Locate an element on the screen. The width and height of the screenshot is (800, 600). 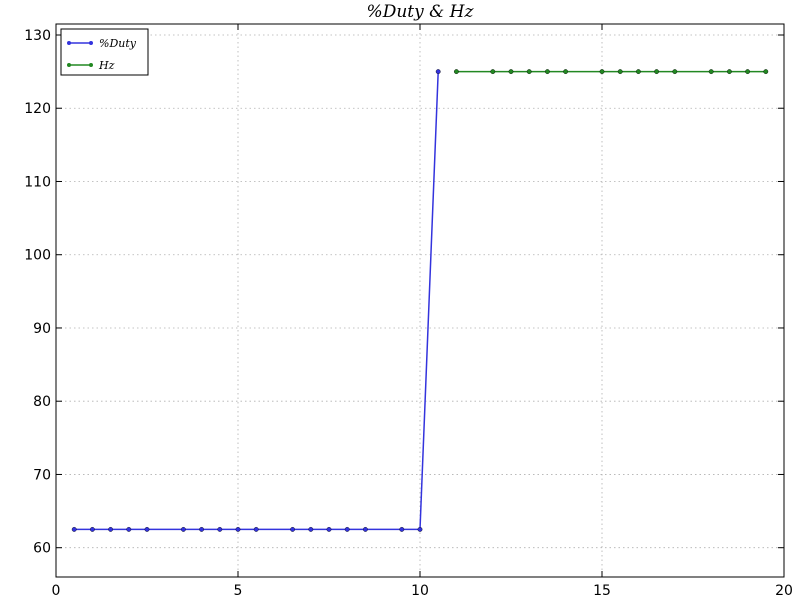
legend-item: Hz is located at coordinates (91, 65).